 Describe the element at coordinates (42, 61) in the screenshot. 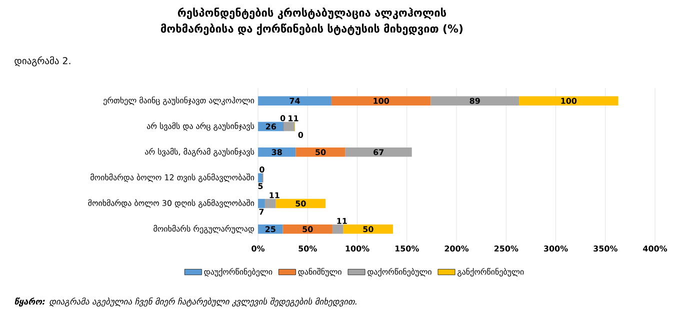

I see `text: დიაგრამა 2.` at that location.